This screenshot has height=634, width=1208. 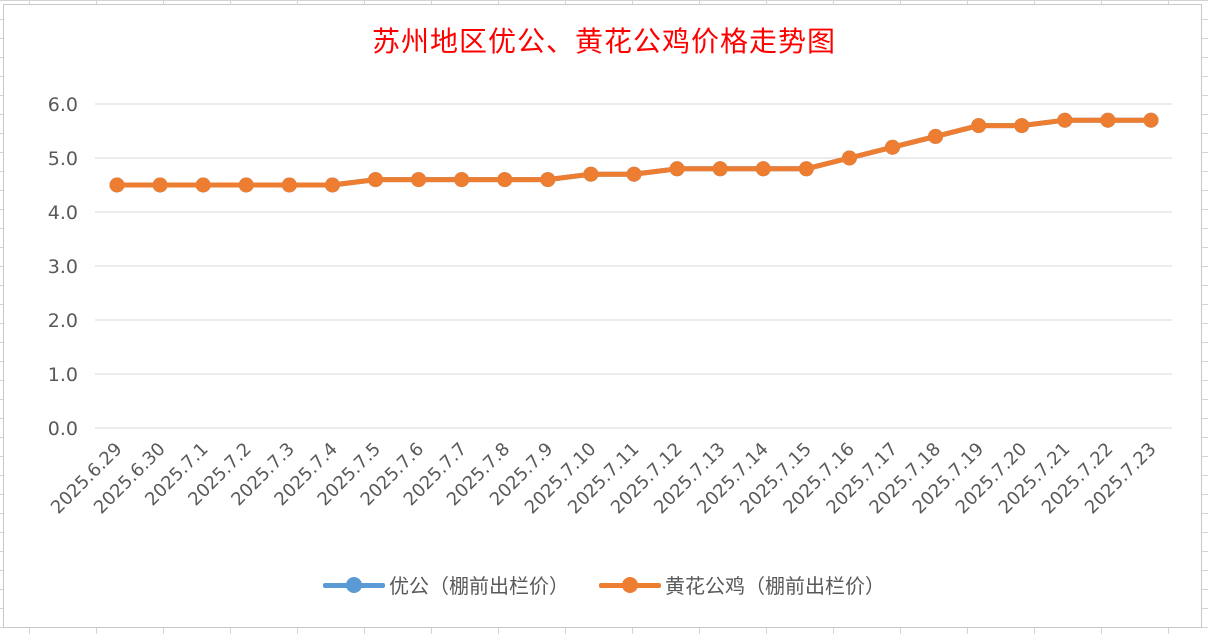 I want to click on legend-item-series-1: 优公（棚前出栏价）, so click(x=446, y=584).